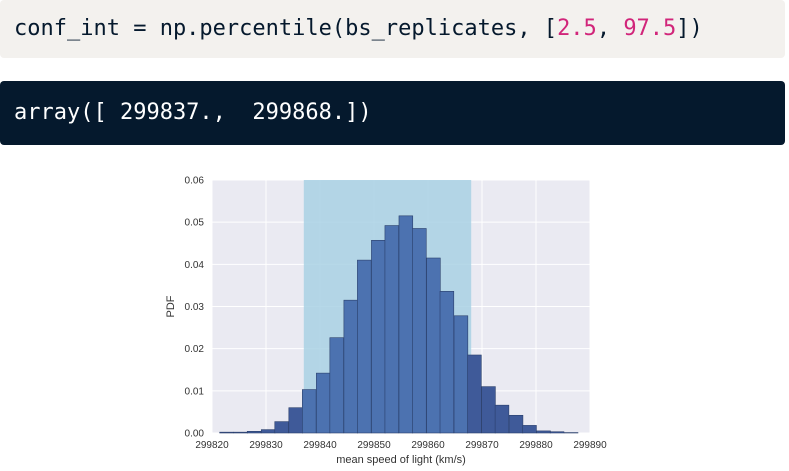  Describe the element at coordinates (536, 445) in the screenshot. I see `x-tick-label: 299880` at that location.